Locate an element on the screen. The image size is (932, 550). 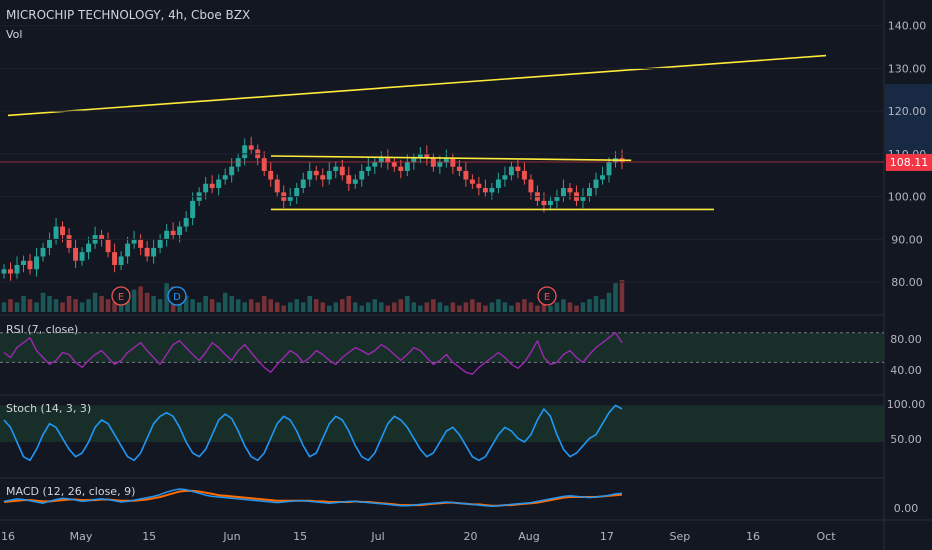
stoch-tick-50: 50.00 is located at coordinates (906, 439).